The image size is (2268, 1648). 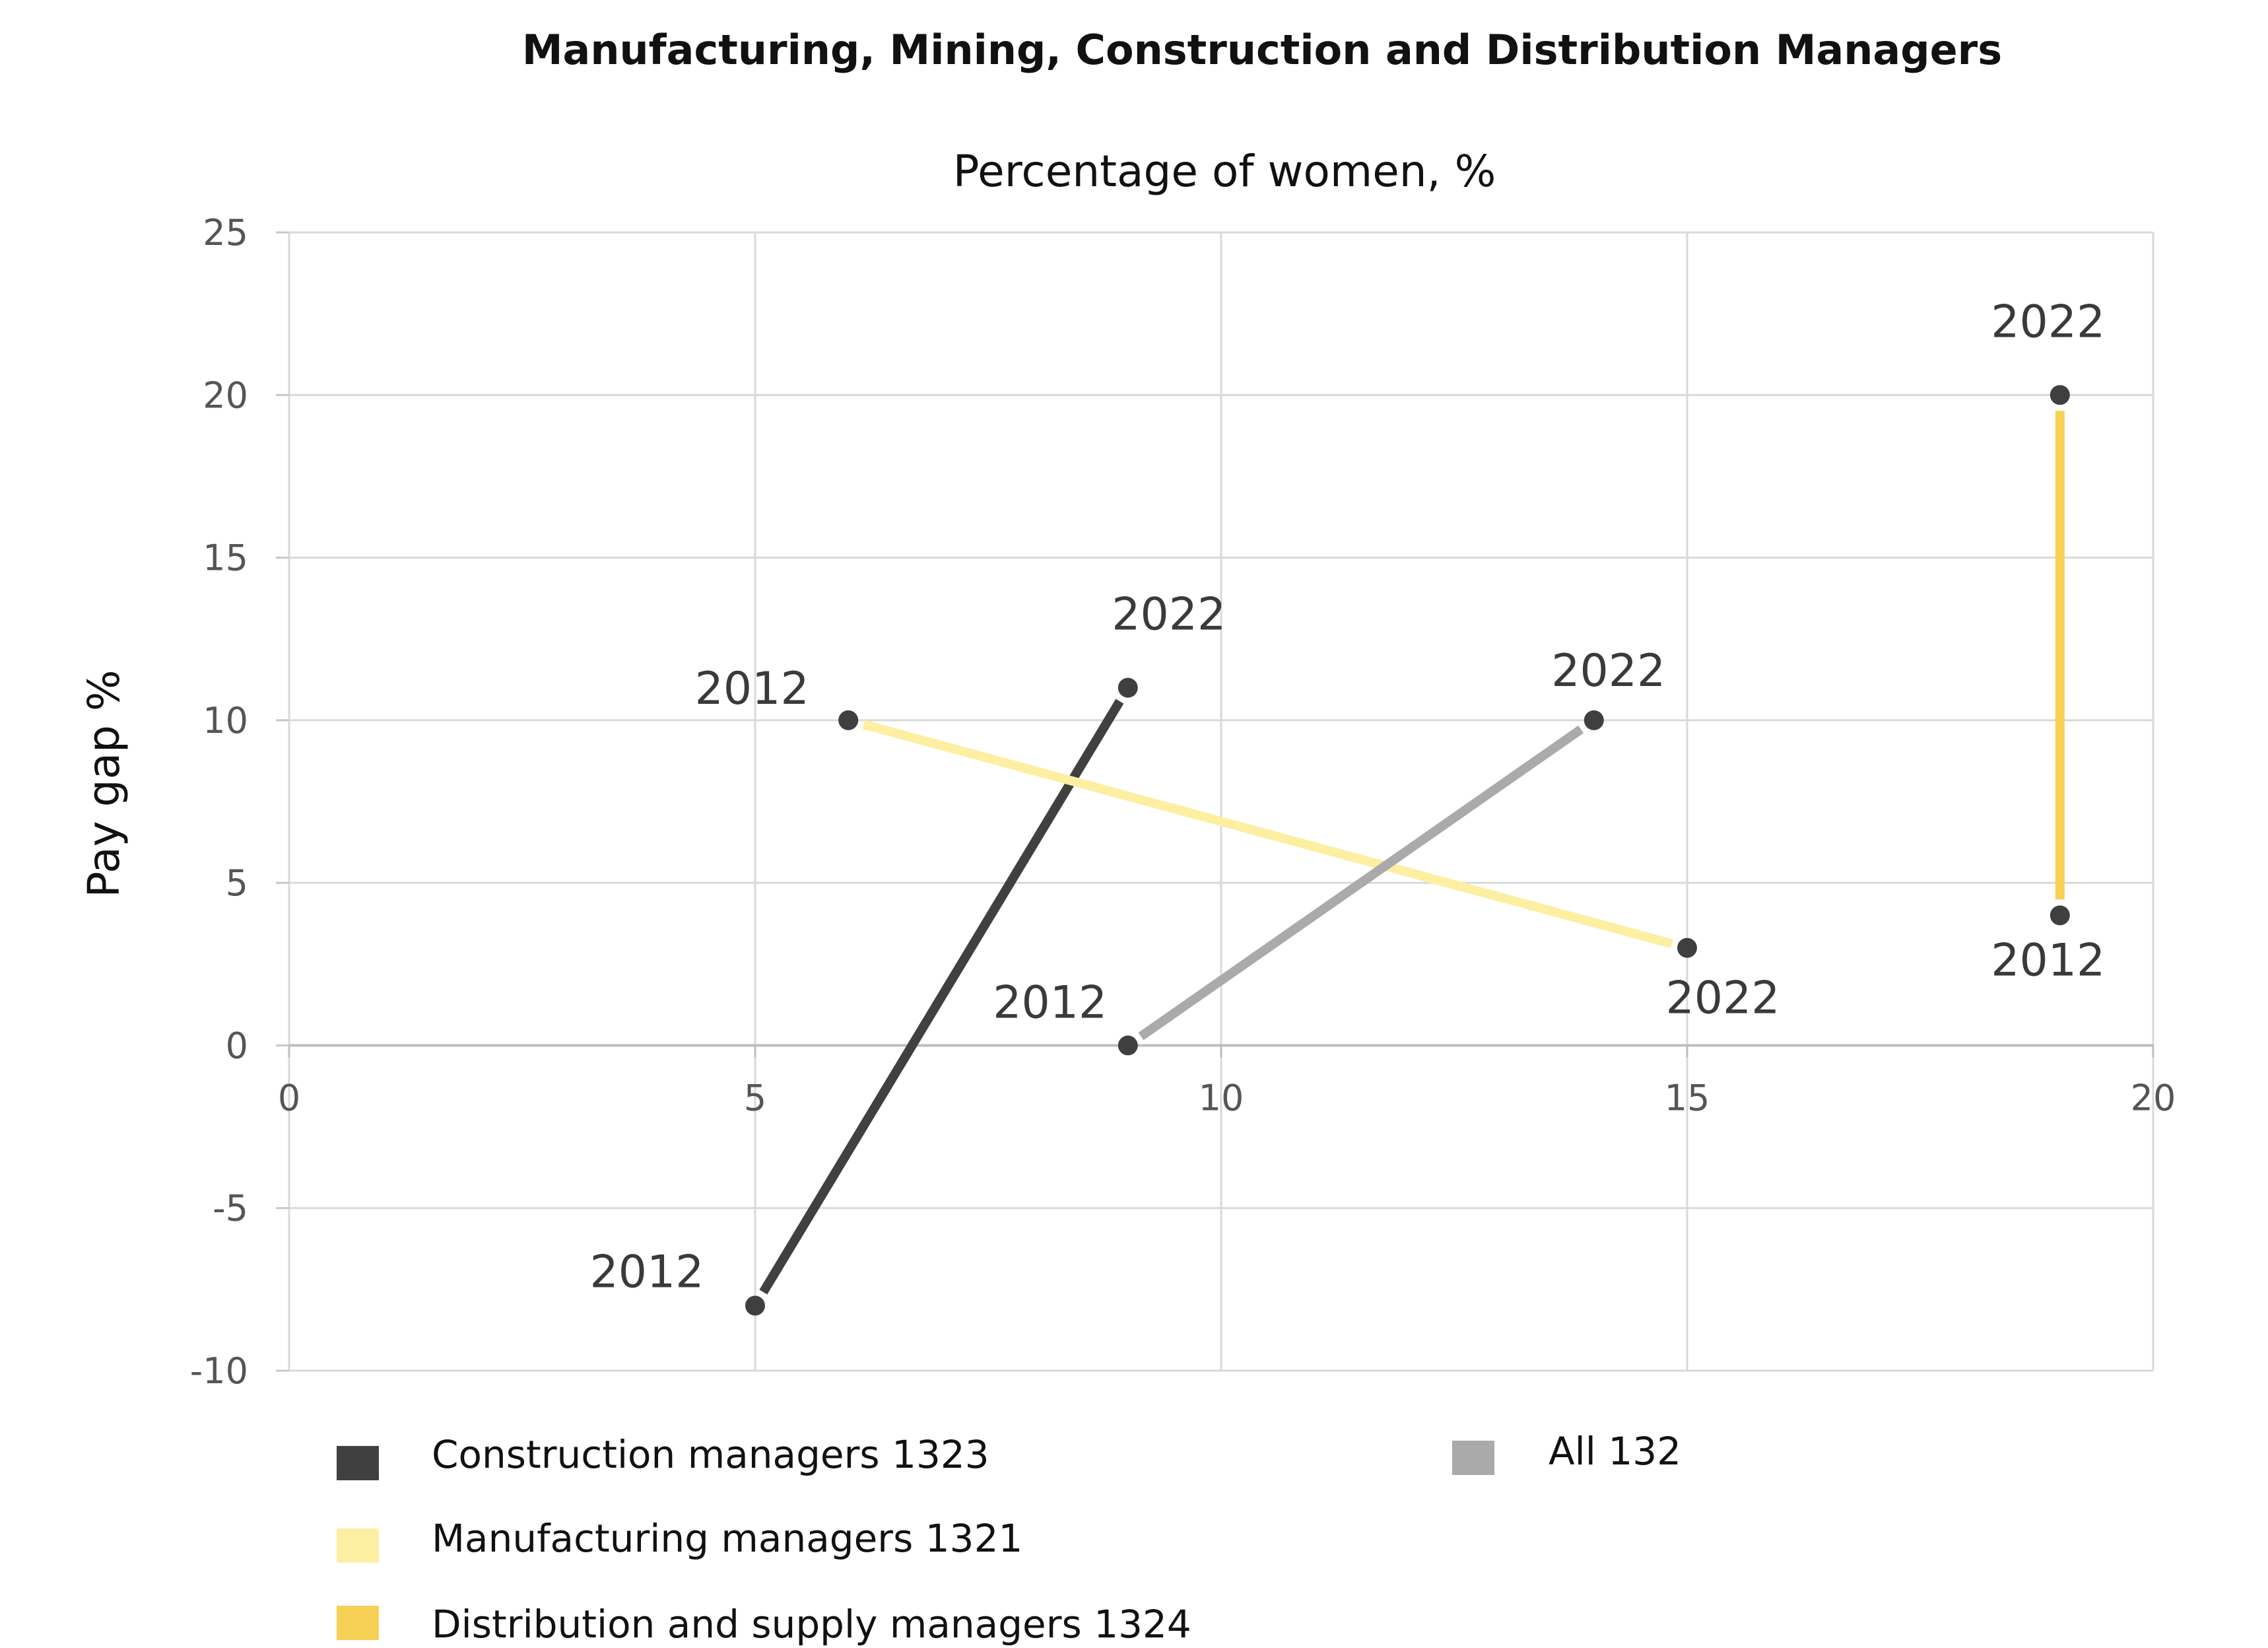 What do you see at coordinates (230, 1208) in the screenshot?
I see `y-tick-label: -5` at bounding box center [230, 1208].